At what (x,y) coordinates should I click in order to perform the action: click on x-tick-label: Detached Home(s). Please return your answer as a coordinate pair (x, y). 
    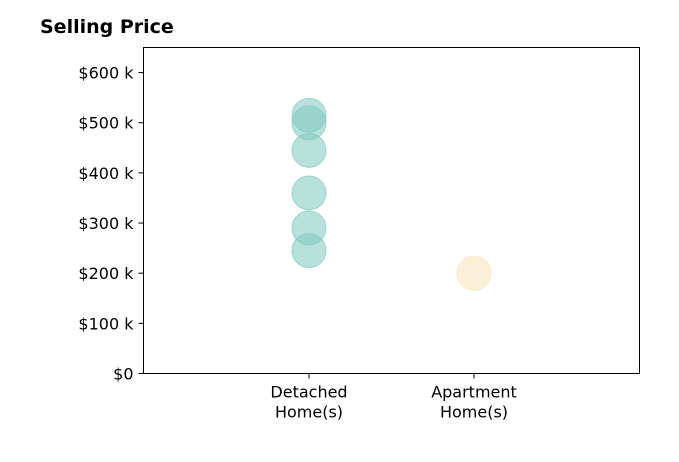
    Looking at the image, I should click on (308, 402).